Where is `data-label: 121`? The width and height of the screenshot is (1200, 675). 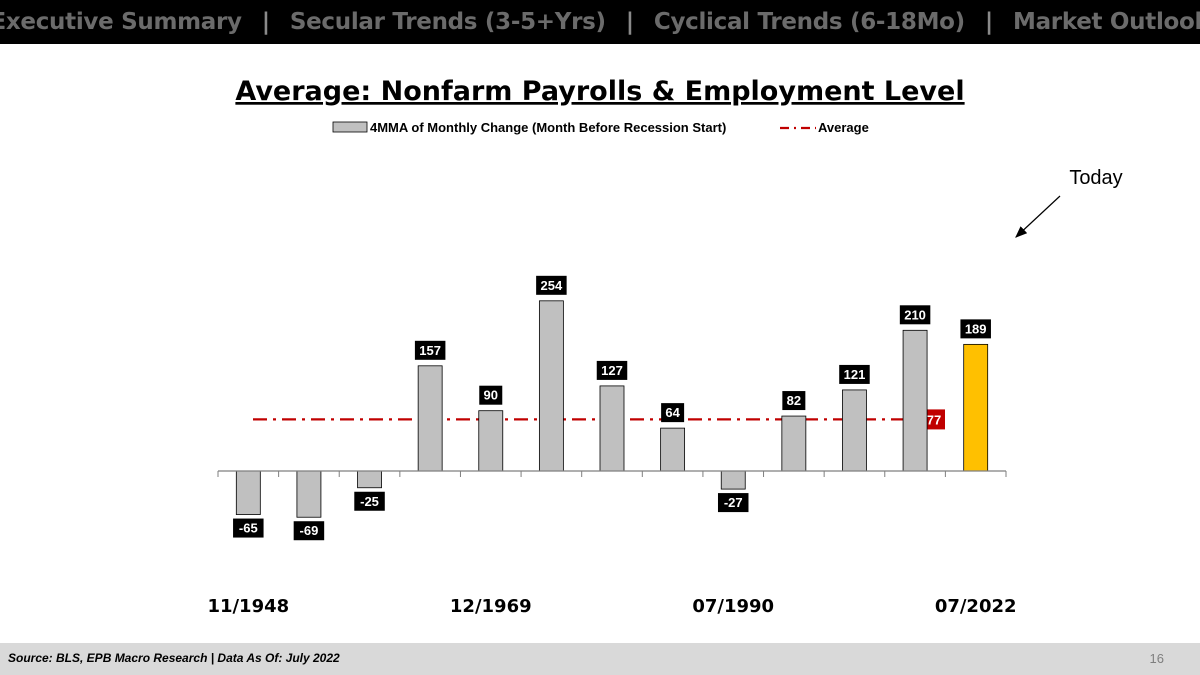
data-label: 121 is located at coordinates (855, 374).